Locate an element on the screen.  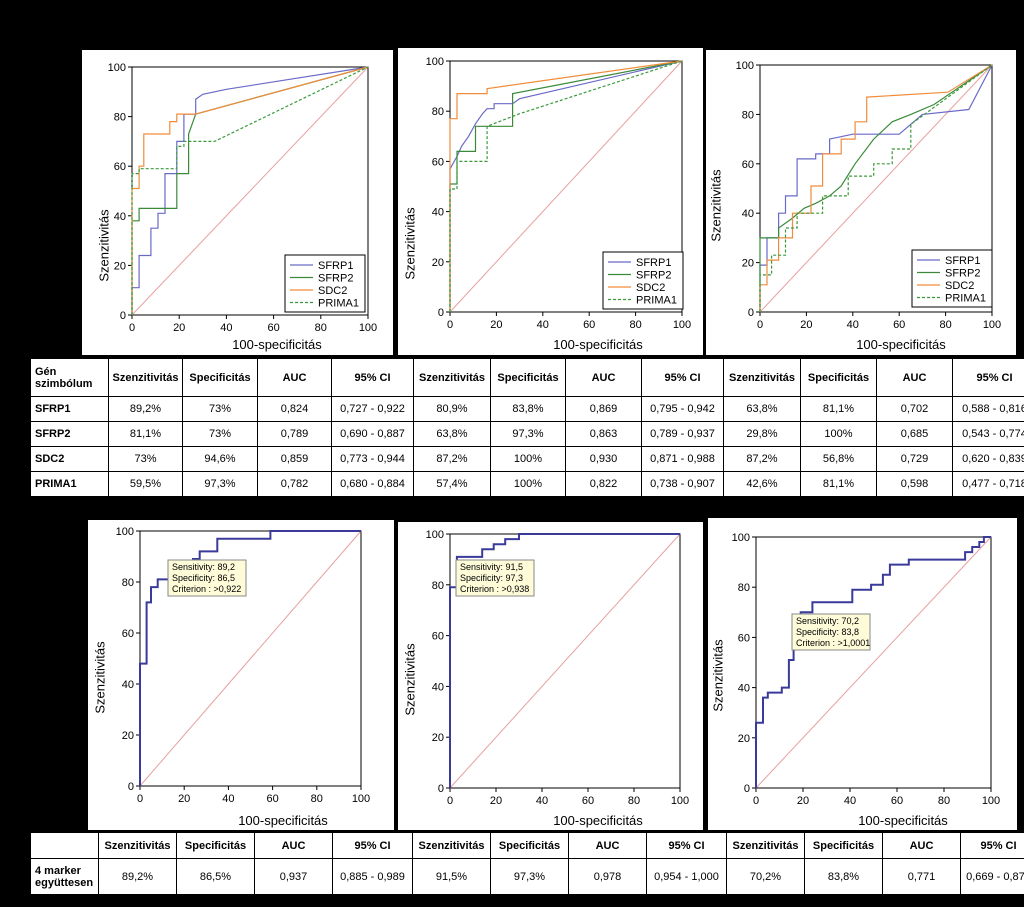
series-line-sdc2 is located at coordinates (876, 188).